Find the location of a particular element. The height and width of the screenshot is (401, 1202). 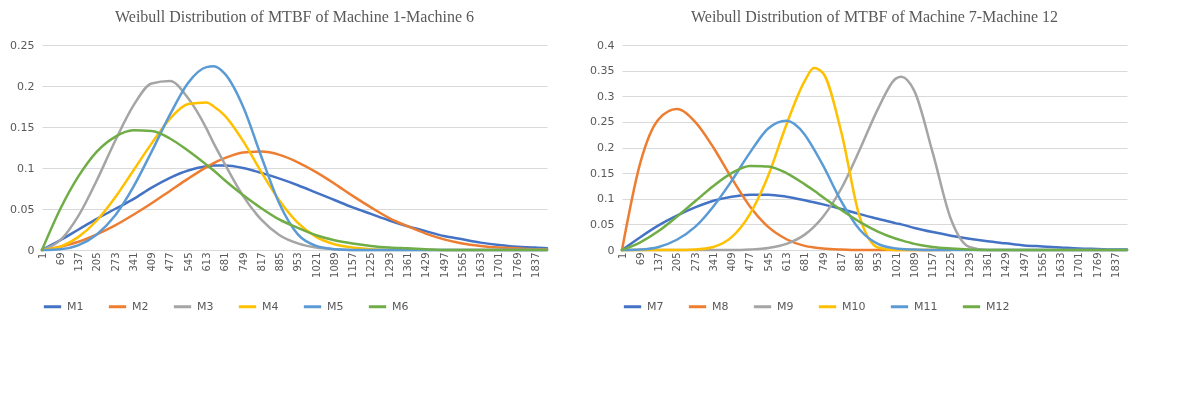

legend-label: M4 is located at coordinates (270, 306).